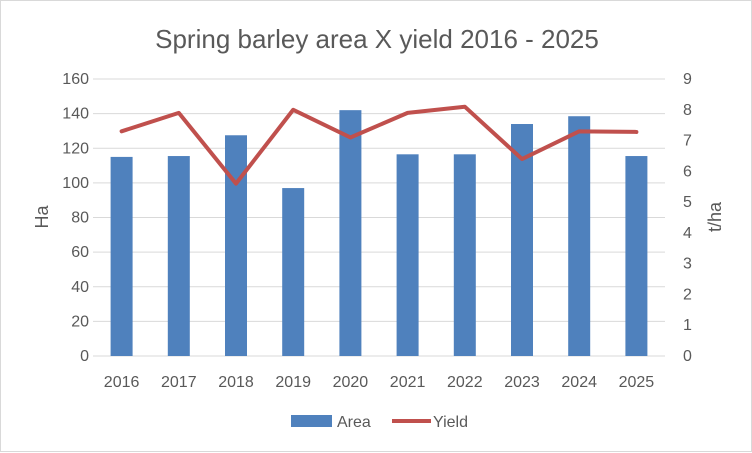 The width and height of the screenshot is (752, 453). What do you see at coordinates (522, 382) in the screenshot?
I see `x-tick-label: 2023` at bounding box center [522, 382].